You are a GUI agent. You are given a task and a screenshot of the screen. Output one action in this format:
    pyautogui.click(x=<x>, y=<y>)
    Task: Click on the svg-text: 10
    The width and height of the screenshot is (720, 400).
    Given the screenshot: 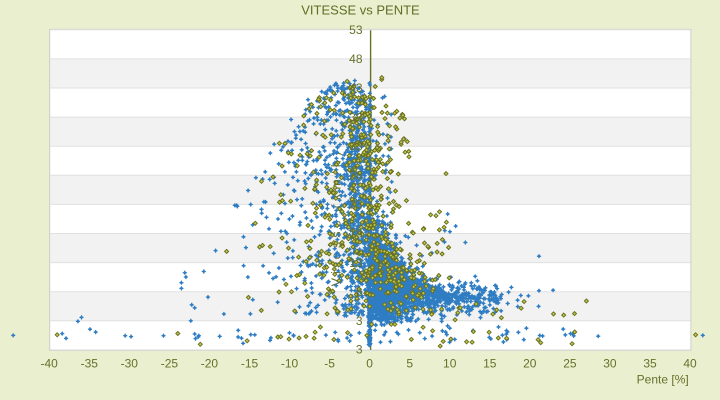 What is the action you would take?
    pyautogui.click(x=450, y=363)
    